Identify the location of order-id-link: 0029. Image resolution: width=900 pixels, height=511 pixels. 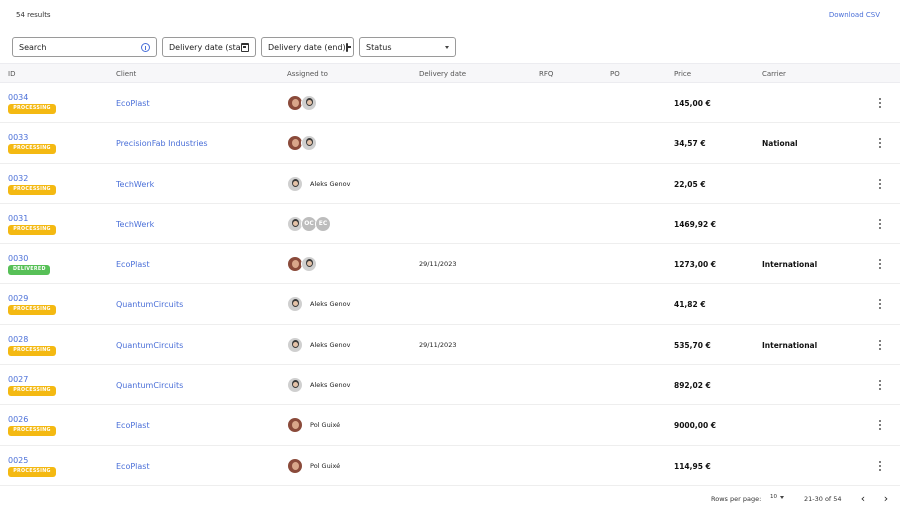
(18, 299).